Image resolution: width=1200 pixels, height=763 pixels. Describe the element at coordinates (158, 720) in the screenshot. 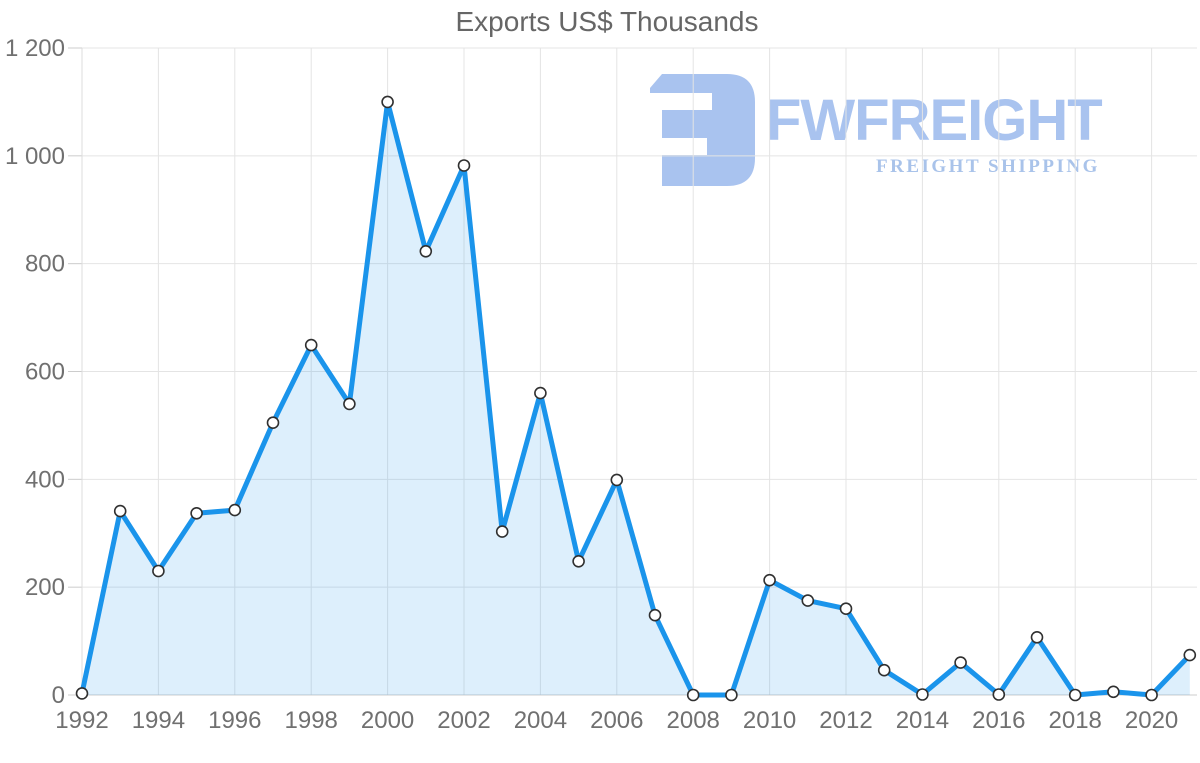

I see `x-tick-label: 1994` at that location.